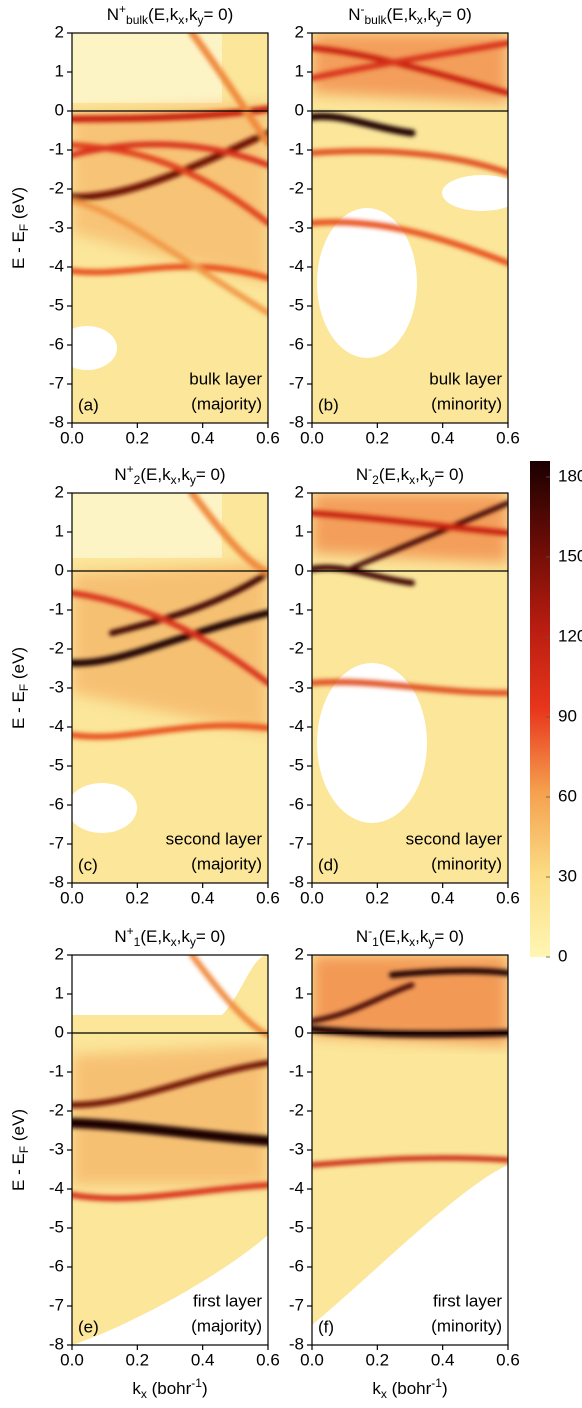  What do you see at coordinates (226, 403) in the screenshot?
I see `annotation: (majority)` at bounding box center [226, 403].